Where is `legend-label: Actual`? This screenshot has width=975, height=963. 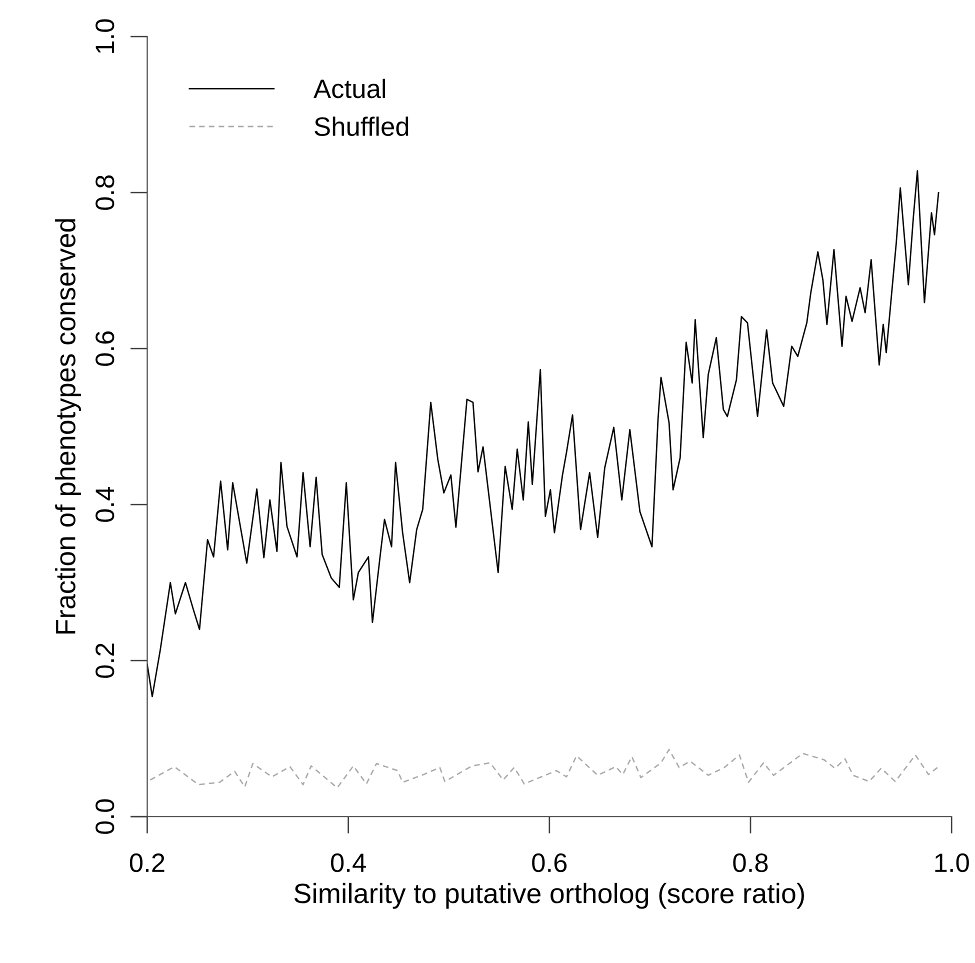 legend-label: Actual is located at coordinates (350, 88).